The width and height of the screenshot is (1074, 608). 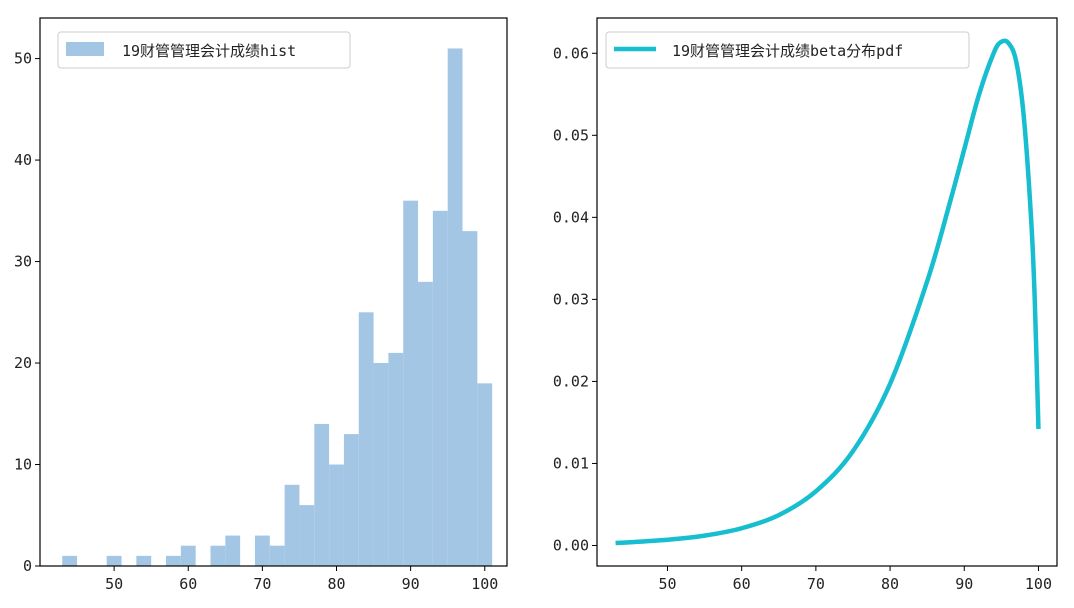 I want to click on histogram-y-tick-label: 40, so click(x=23, y=160).